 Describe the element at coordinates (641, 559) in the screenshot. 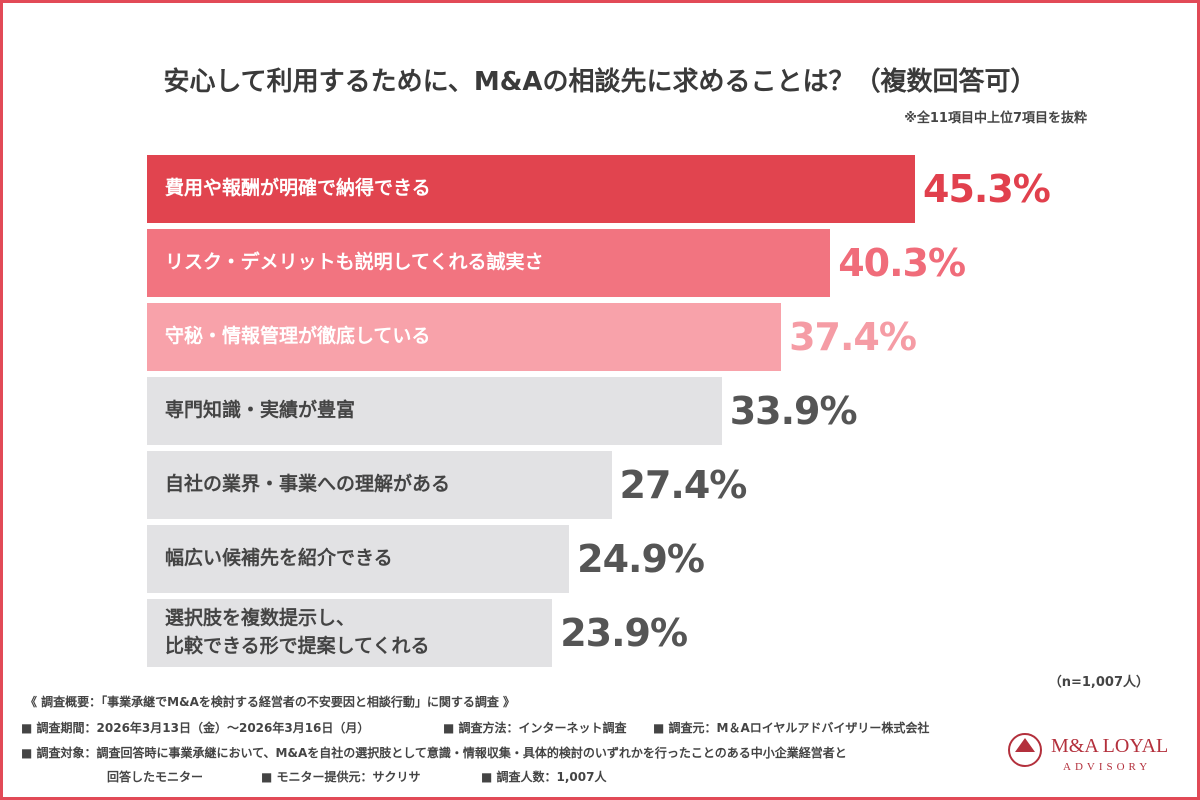

I see `value-label: 24.9%` at that location.